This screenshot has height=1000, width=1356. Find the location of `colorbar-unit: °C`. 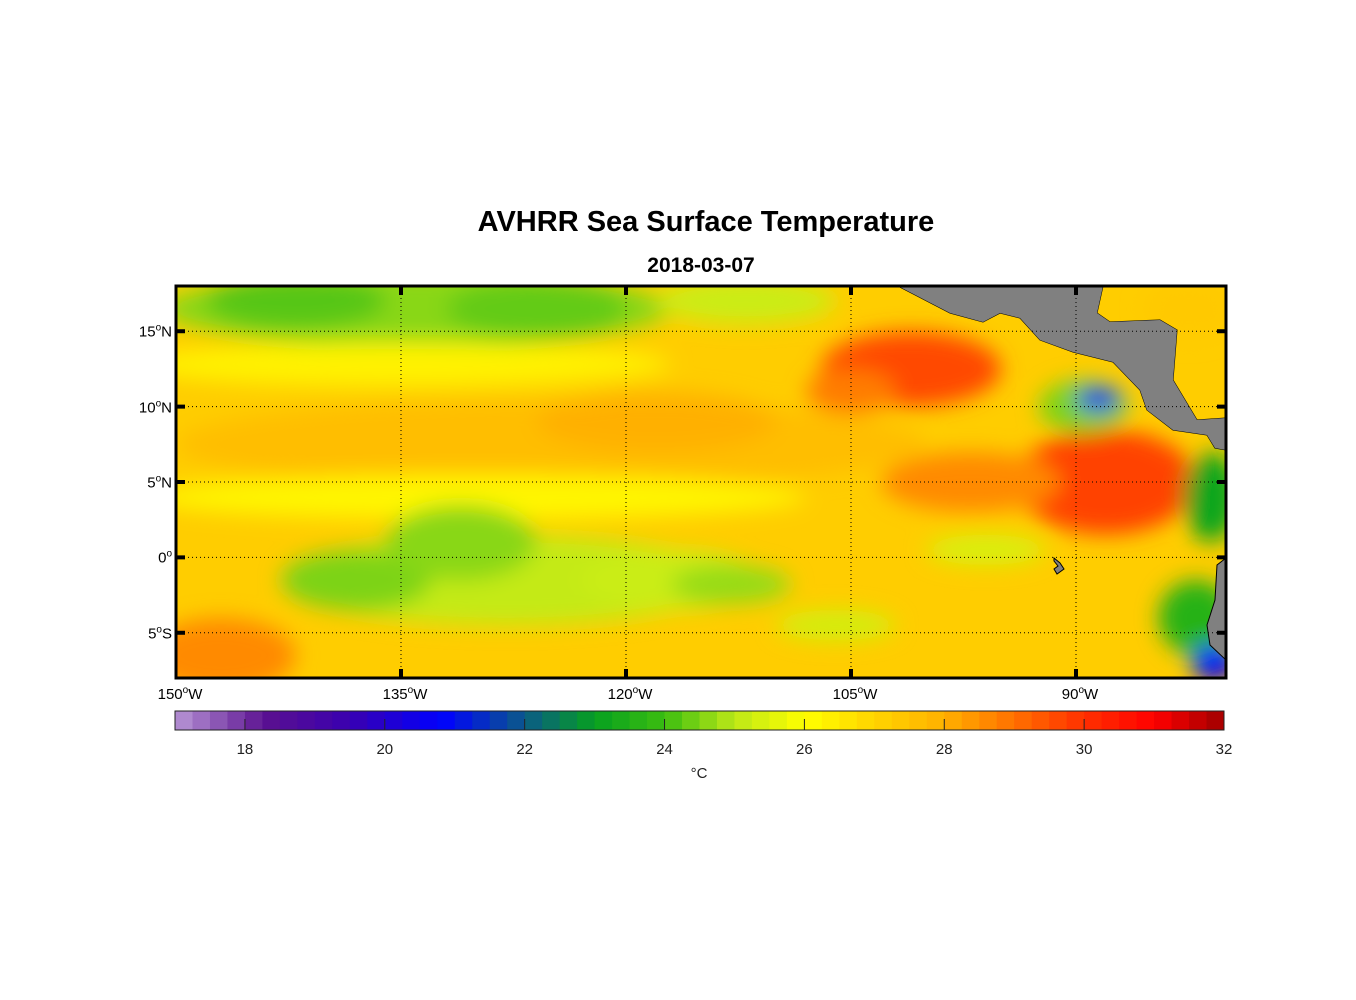

colorbar-unit: °C is located at coordinates (699, 773).